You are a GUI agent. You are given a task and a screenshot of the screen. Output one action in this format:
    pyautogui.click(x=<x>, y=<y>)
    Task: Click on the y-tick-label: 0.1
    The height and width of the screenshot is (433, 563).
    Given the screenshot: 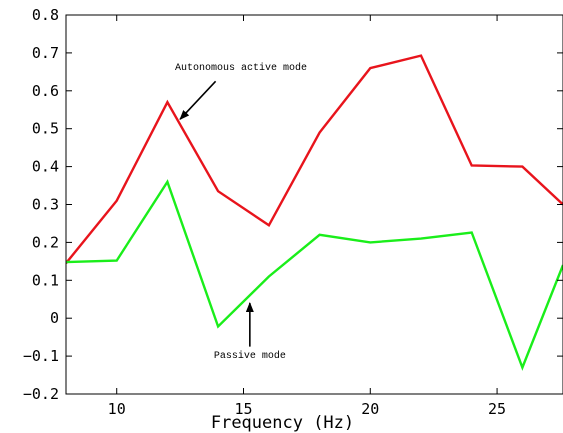 What is the action you would take?
    pyautogui.click(x=45, y=280)
    